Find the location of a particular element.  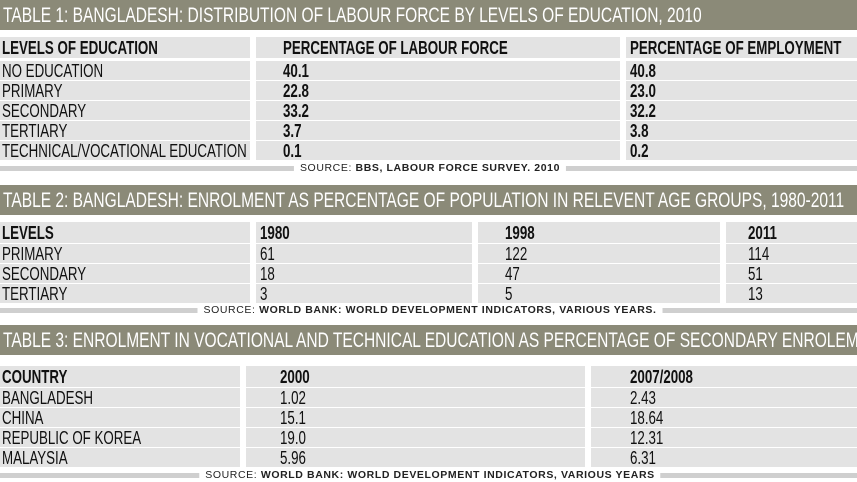

cell-value: 19.0 is located at coordinates (293, 438).